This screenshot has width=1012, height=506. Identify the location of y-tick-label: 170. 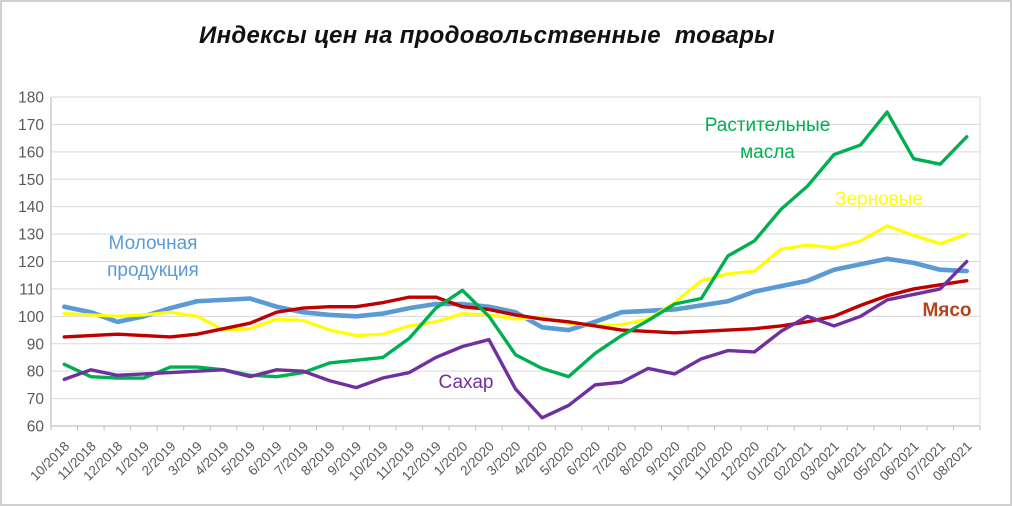
(31, 125).